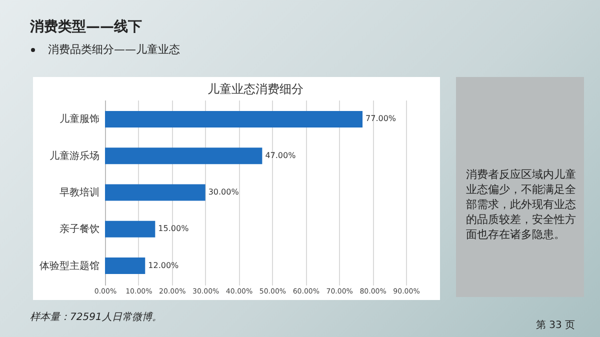 This screenshot has width=600, height=337. What do you see at coordinates (80, 229) in the screenshot?
I see `y-tick-label: 亲子餐饮` at bounding box center [80, 229].